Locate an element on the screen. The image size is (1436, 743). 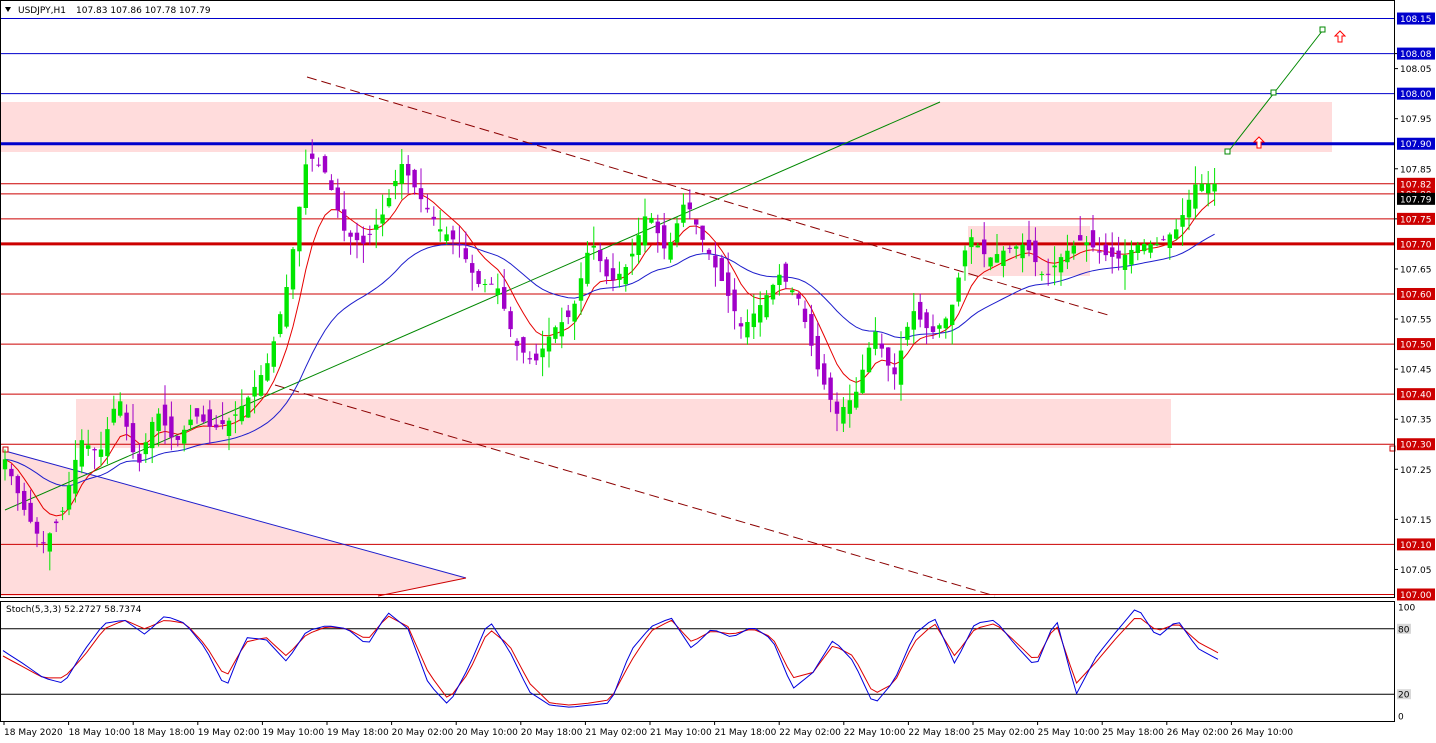
time-tick-label: 22 May 10:00 is located at coordinates (875, 733).